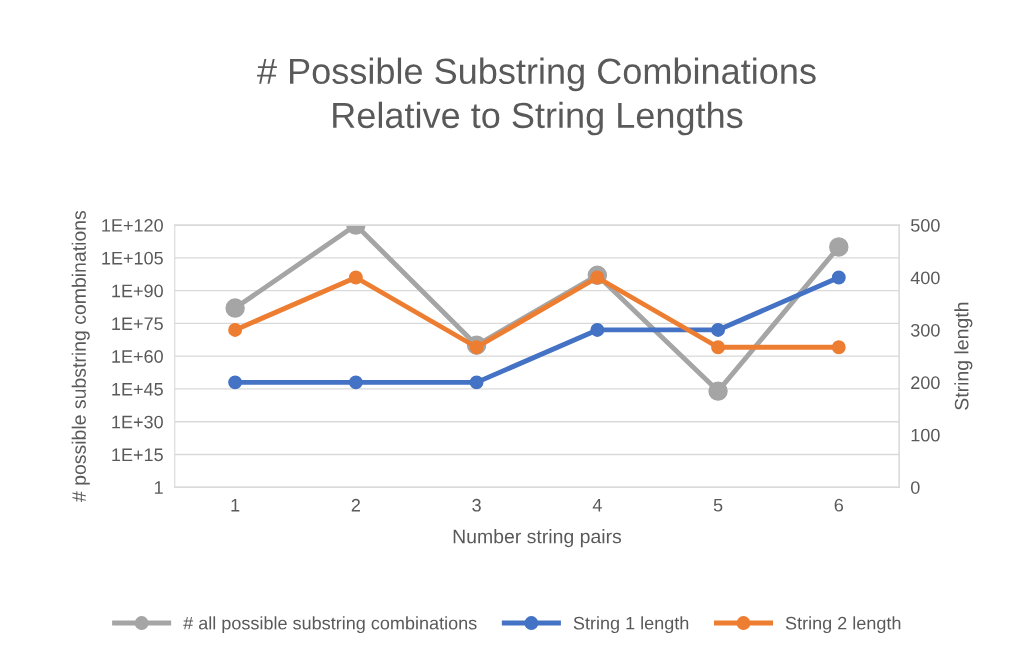  What do you see at coordinates (235, 505) in the screenshot?
I see `x-tick-label: 1` at bounding box center [235, 505].